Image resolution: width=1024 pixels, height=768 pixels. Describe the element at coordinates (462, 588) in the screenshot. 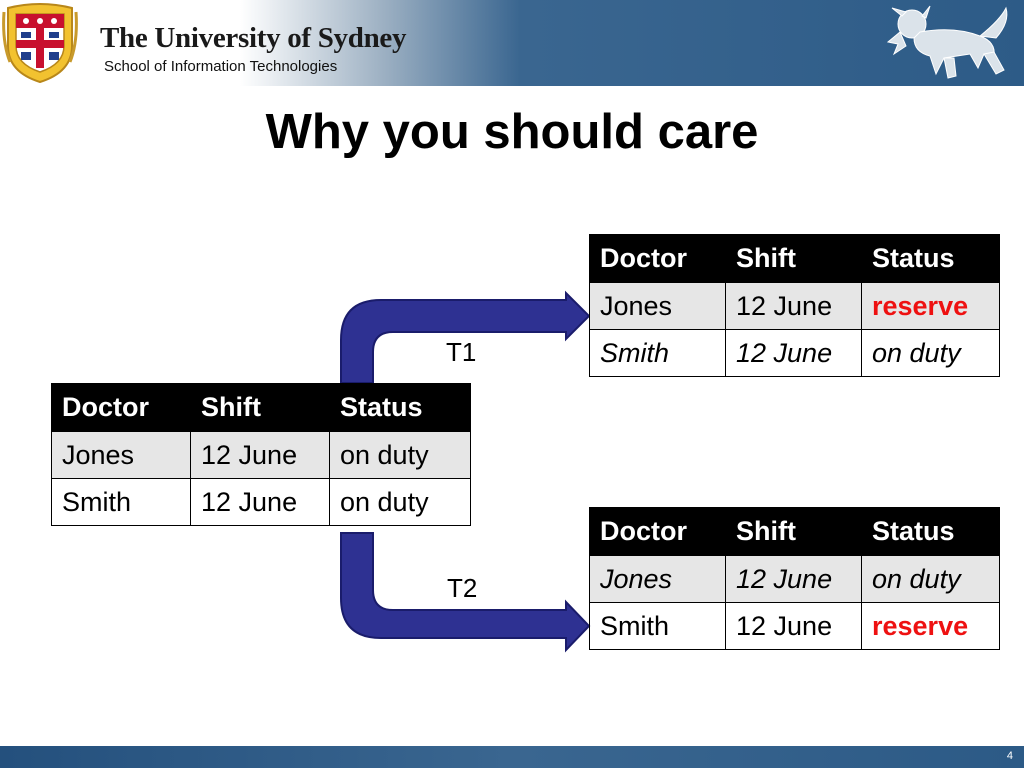

I see `t2-label: T2` at that location.